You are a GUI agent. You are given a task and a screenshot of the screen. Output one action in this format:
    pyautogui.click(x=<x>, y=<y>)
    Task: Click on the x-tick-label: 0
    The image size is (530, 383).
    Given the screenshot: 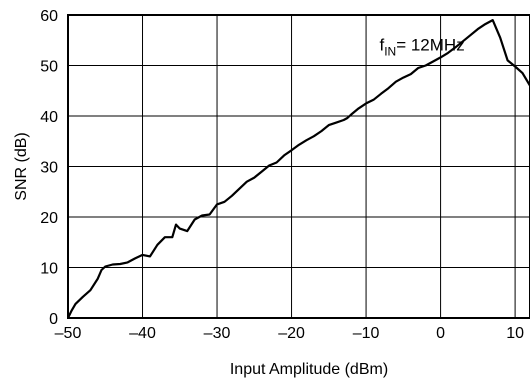 What is the action you would take?
    pyautogui.click(x=440, y=333)
    